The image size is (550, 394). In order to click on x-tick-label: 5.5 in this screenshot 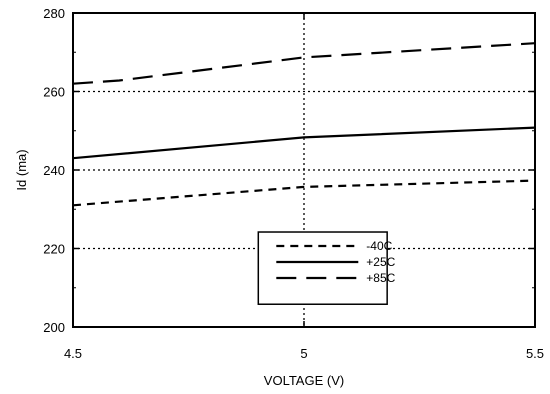, I will do `click(535, 353)`.